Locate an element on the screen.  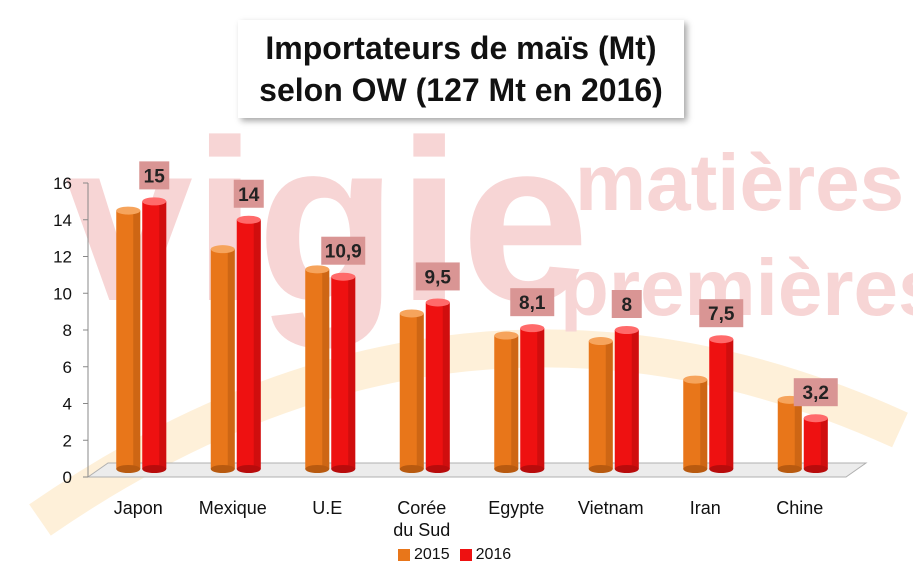
x-tick-label: Mexique is located at coordinates (233, 508).